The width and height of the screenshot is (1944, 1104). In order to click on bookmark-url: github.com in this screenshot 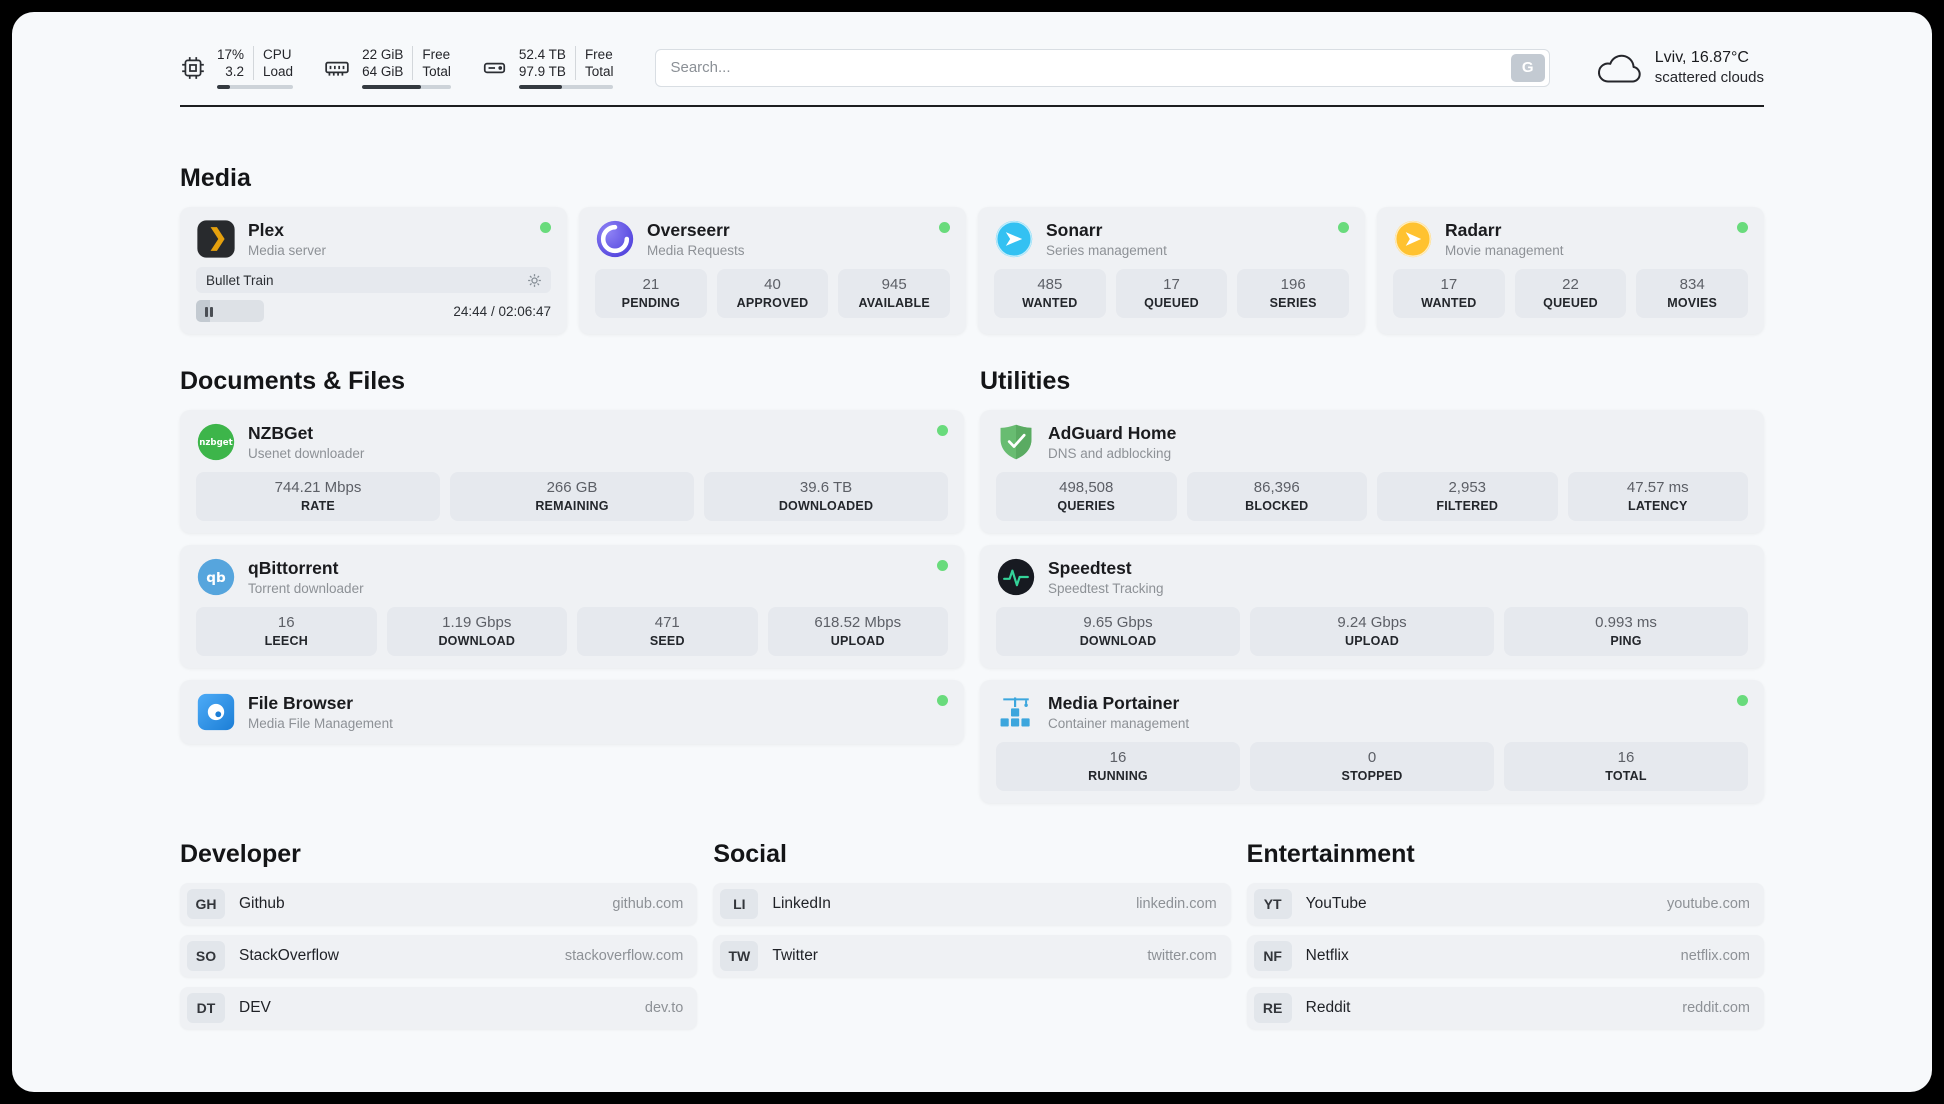, I will do `click(648, 904)`.